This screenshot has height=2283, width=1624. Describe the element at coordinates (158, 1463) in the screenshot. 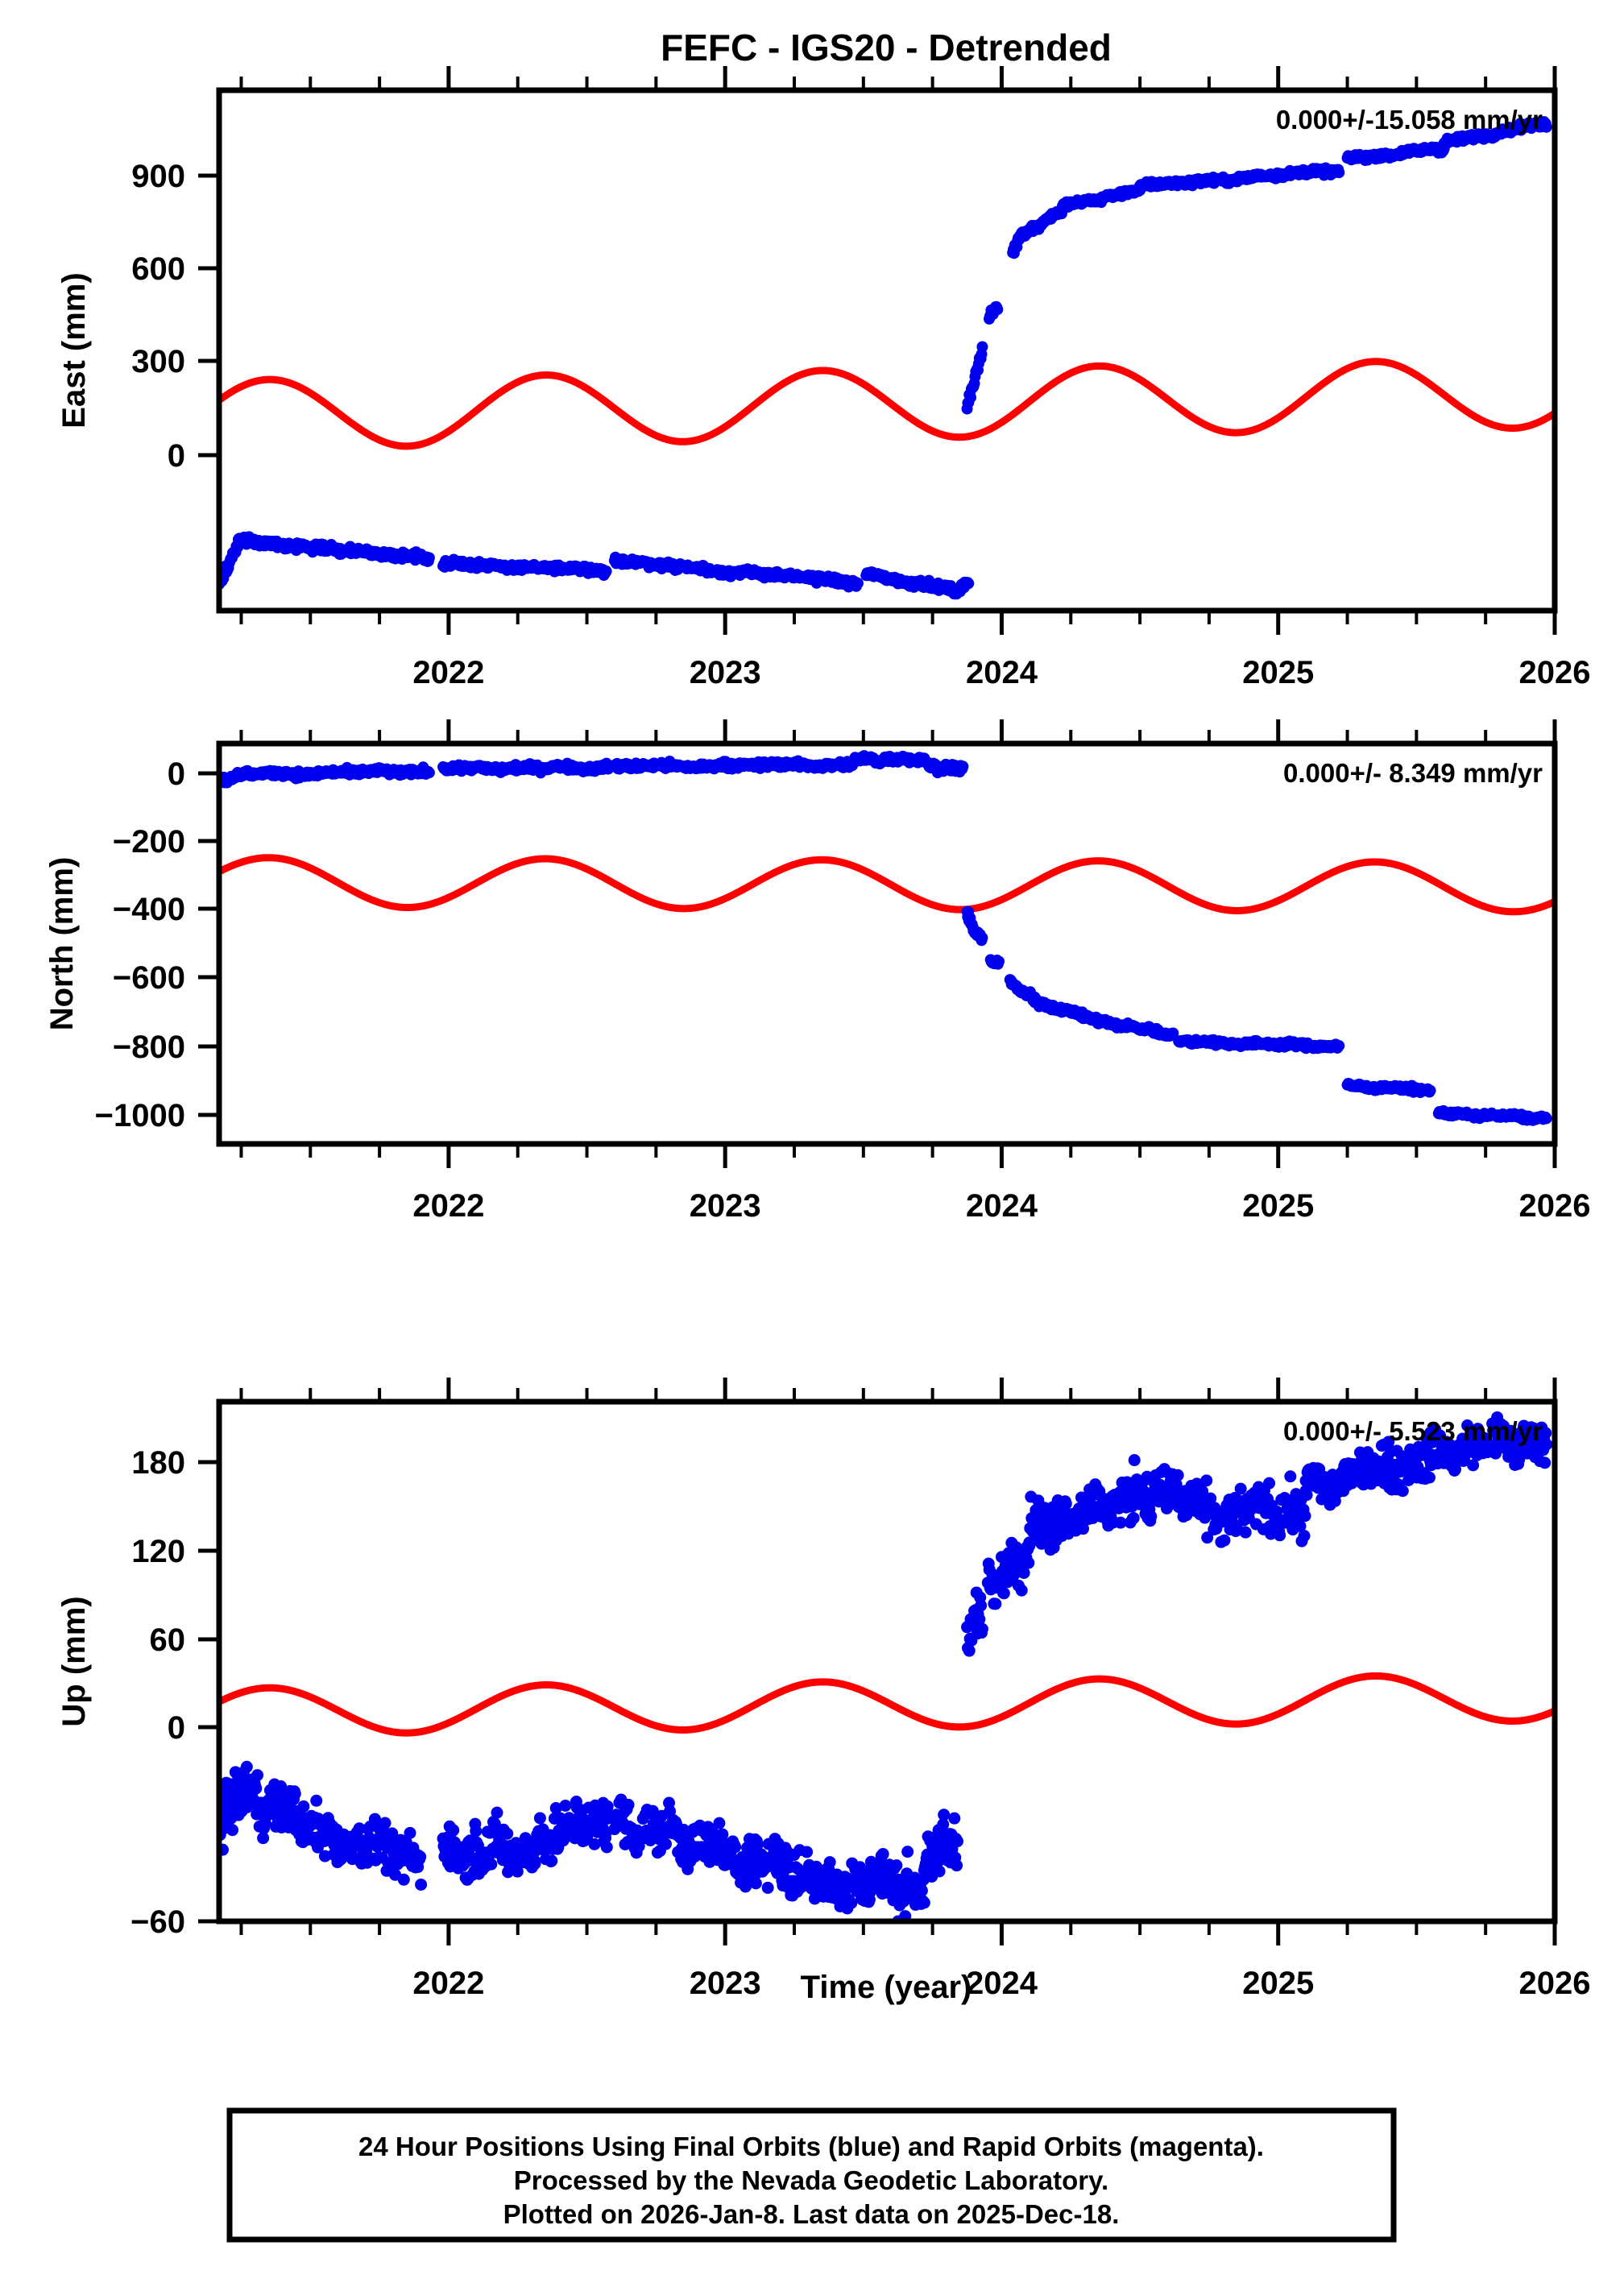

I see `y-tick-label-up-4: 180` at that location.